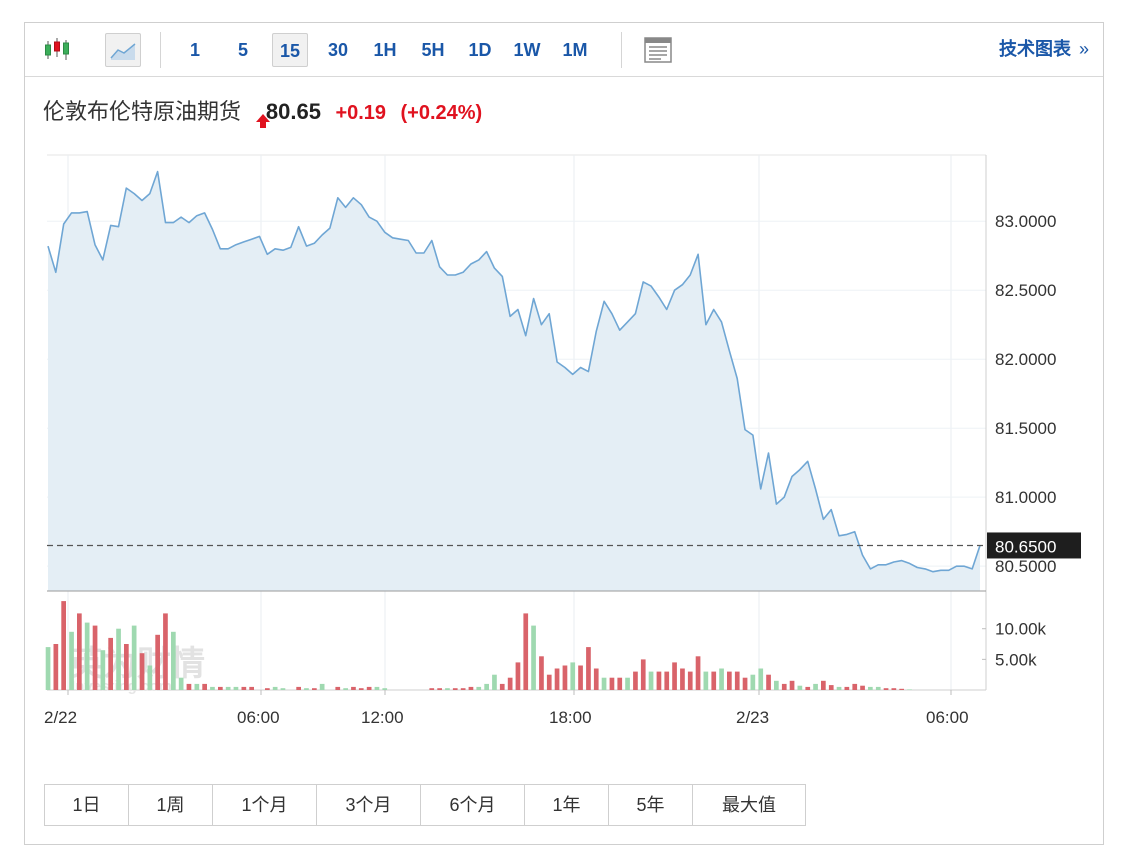 This screenshot has width=1125, height=859. I want to click on interval-1h: 1H, so click(385, 50).